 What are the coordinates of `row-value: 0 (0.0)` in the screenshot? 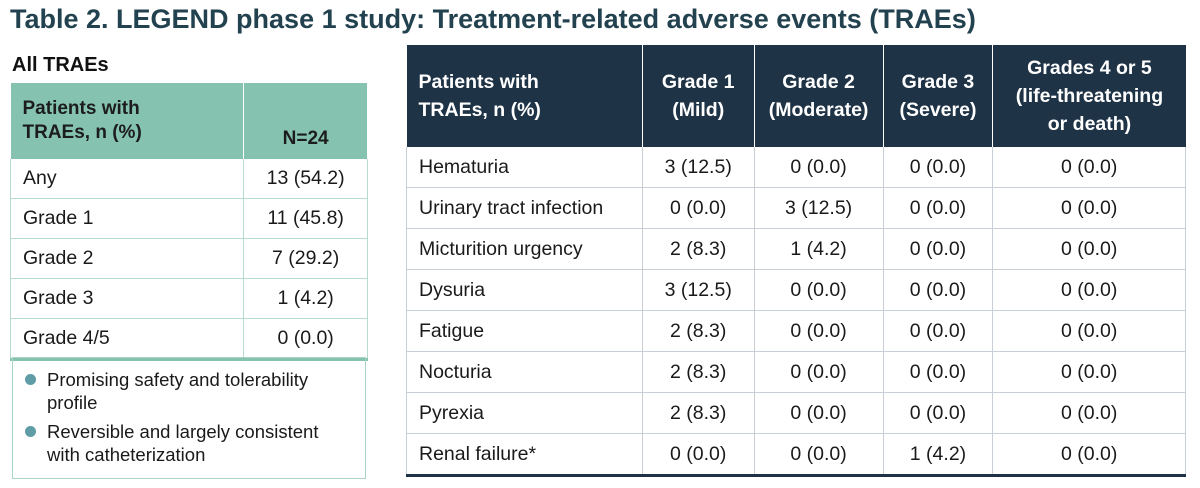 It's located at (305, 339).